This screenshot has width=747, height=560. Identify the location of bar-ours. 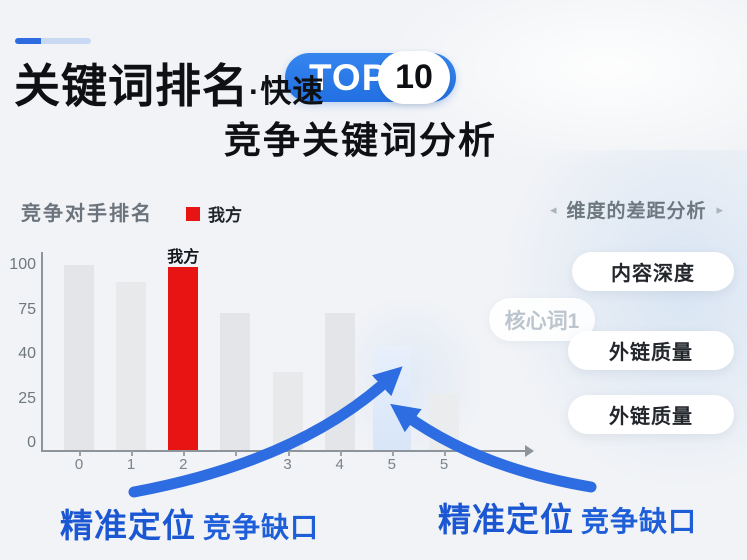
(183, 358).